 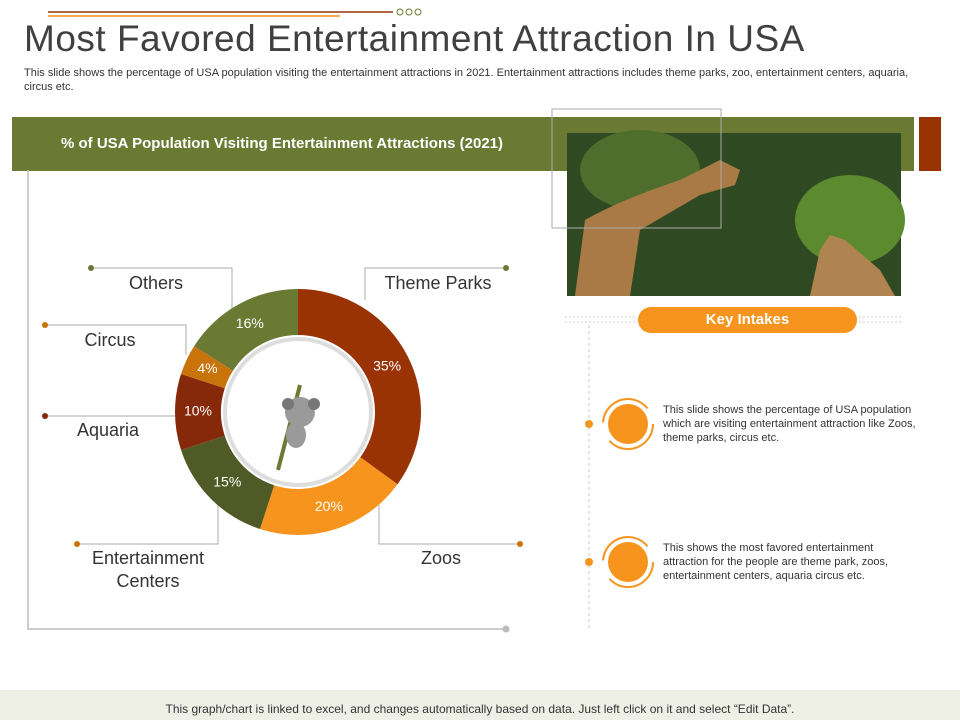 I want to click on data-label: 16%, so click(x=250, y=323).